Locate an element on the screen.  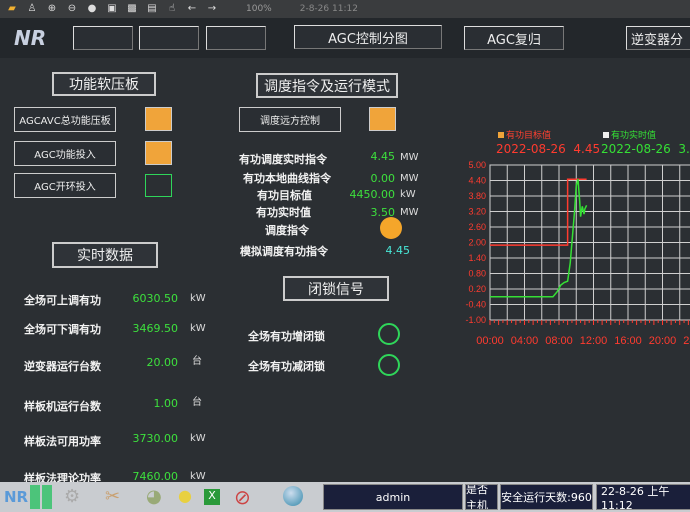
label-target: 有功目标值 is located at coordinates (284, 195).